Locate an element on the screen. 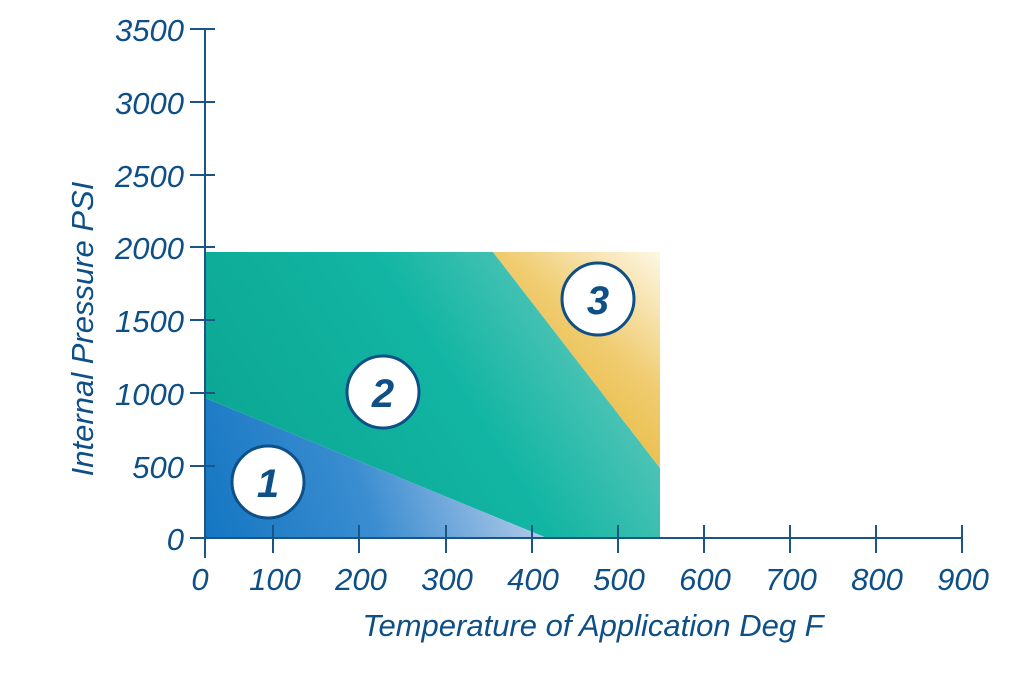  zone-badge-1: 1 is located at coordinates (268, 482).